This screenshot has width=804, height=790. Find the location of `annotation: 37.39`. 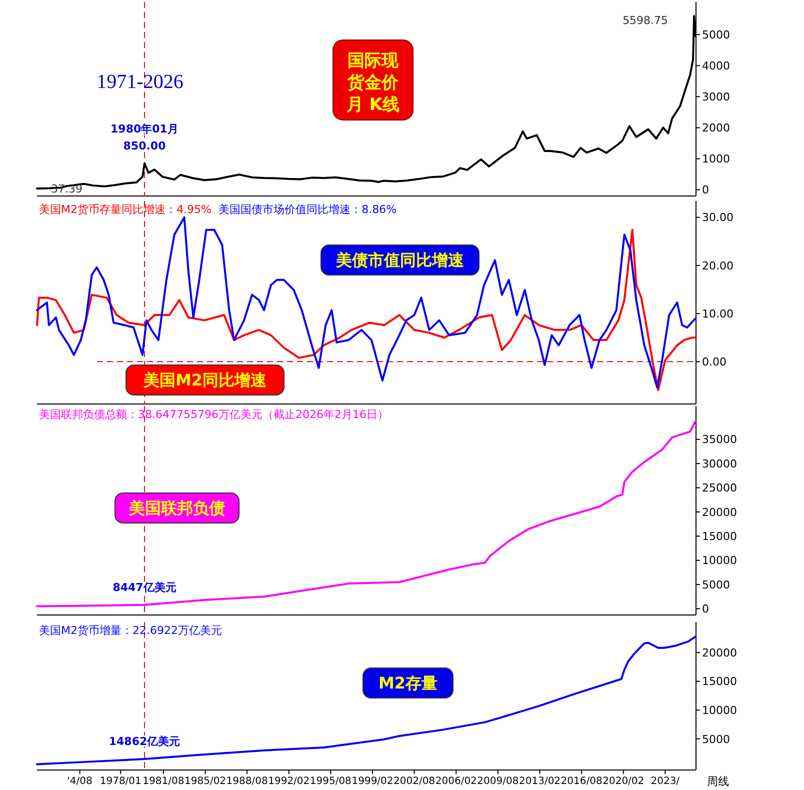

annotation: 37.39 is located at coordinates (66, 189).